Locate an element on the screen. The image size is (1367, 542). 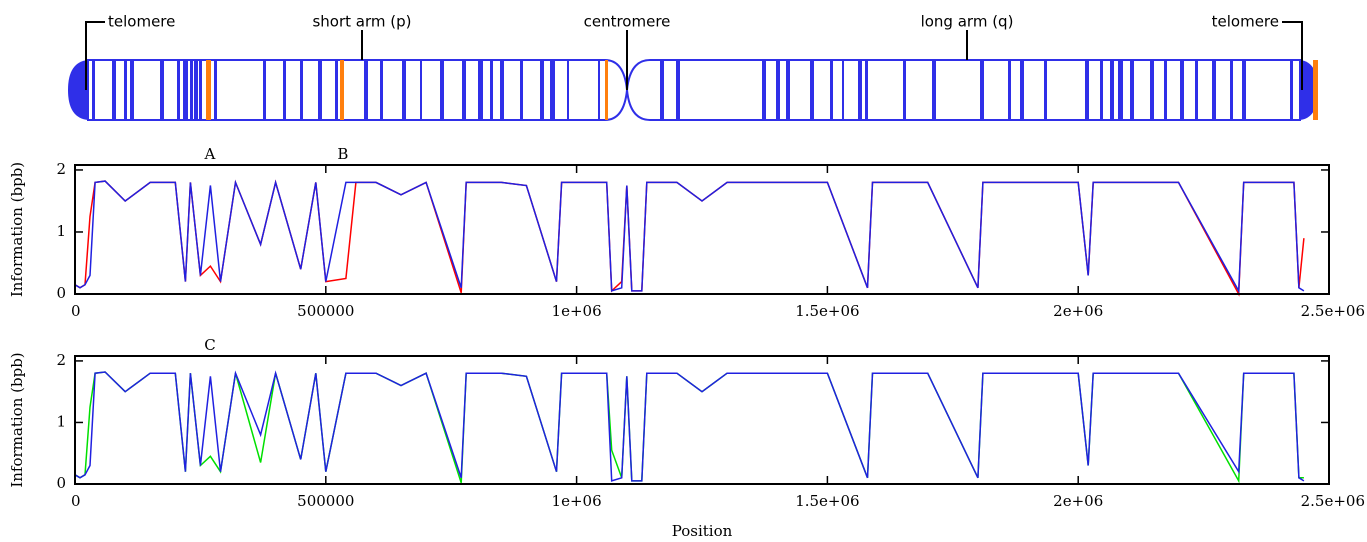
x-axis-label: Position is located at coordinates (702, 531).